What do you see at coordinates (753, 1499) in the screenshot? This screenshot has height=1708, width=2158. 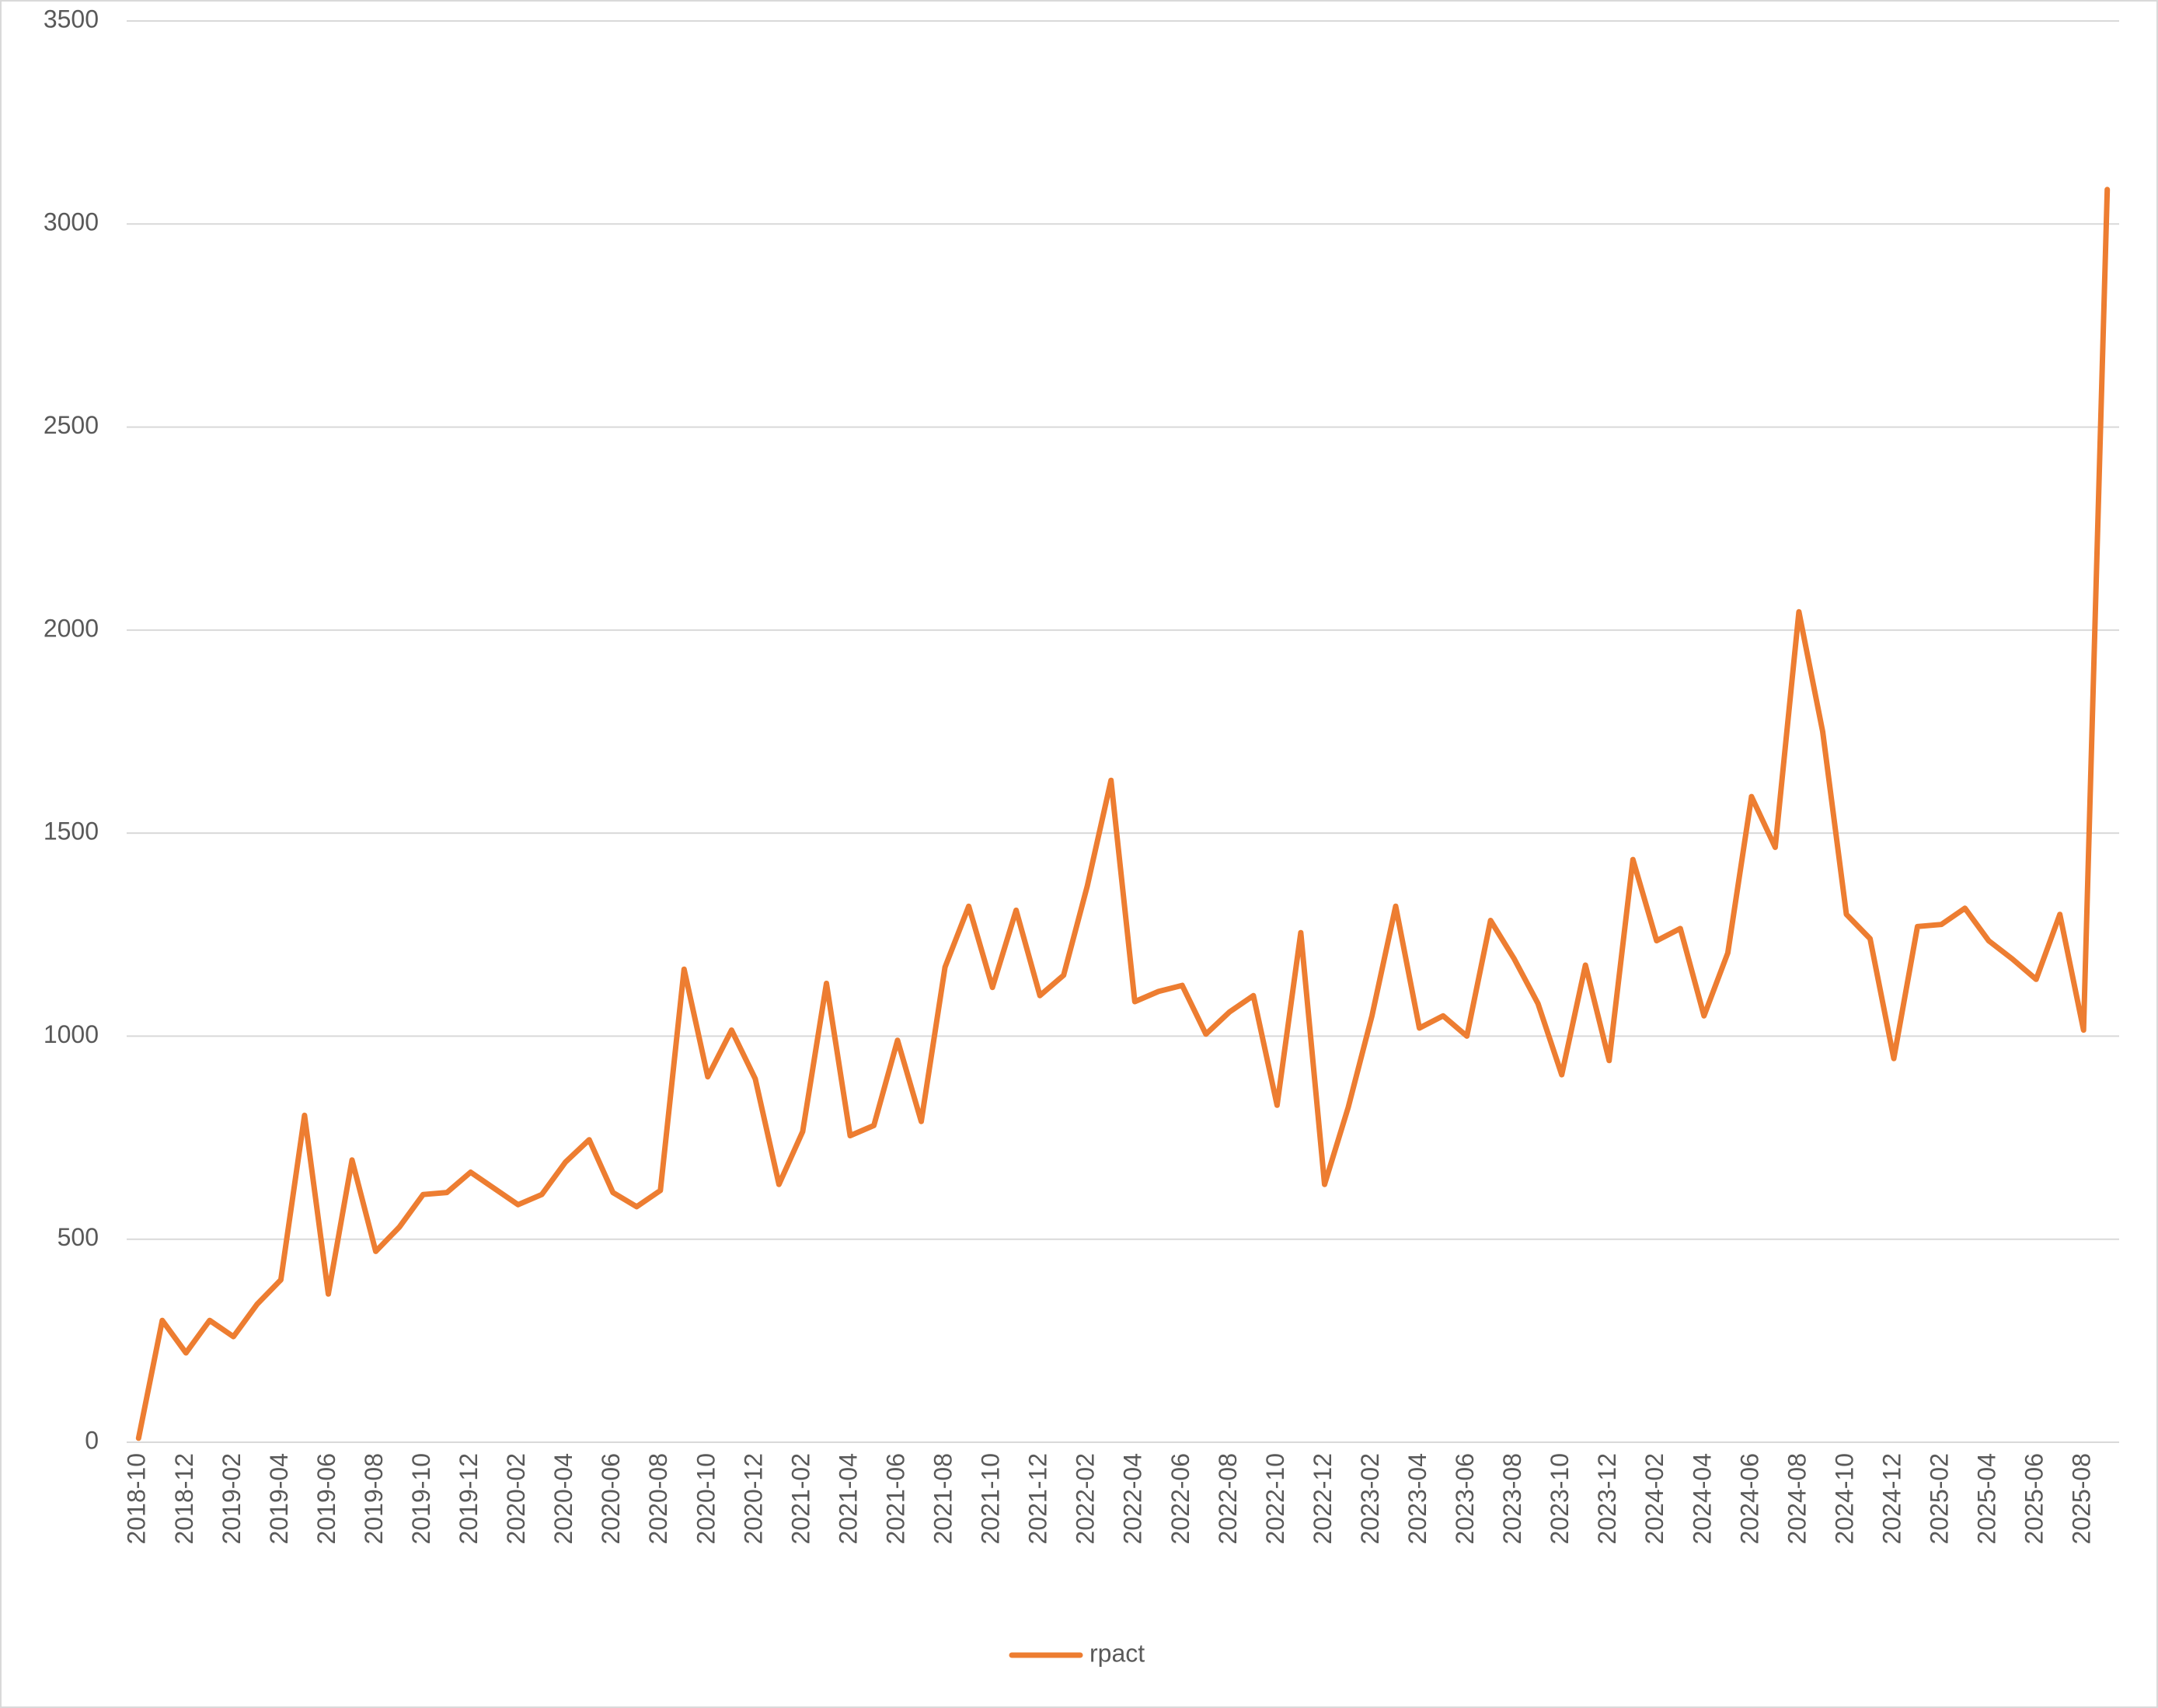 I see `x-tick-label: 2020-12` at bounding box center [753, 1499].